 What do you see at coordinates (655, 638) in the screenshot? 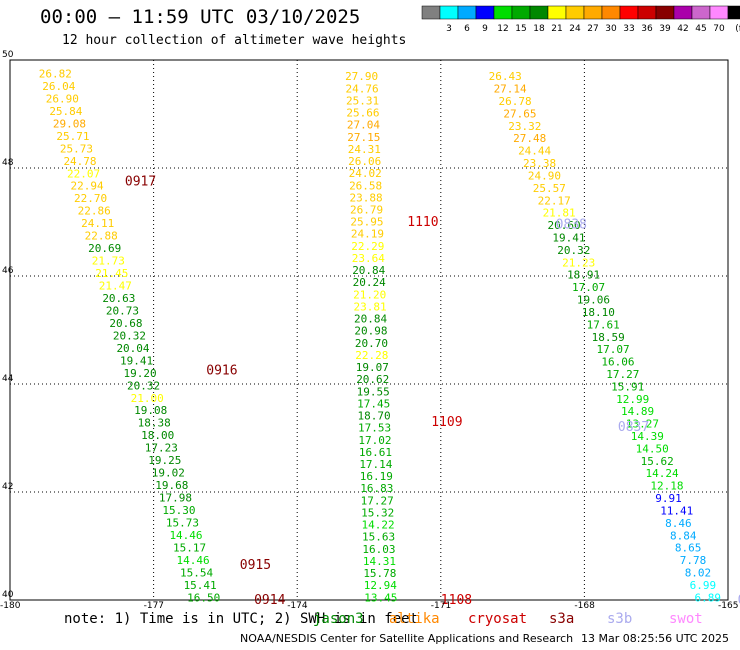
I see `generated-timestamp: 13 Mar 08:25:56 UTC 2025` at bounding box center [655, 638].